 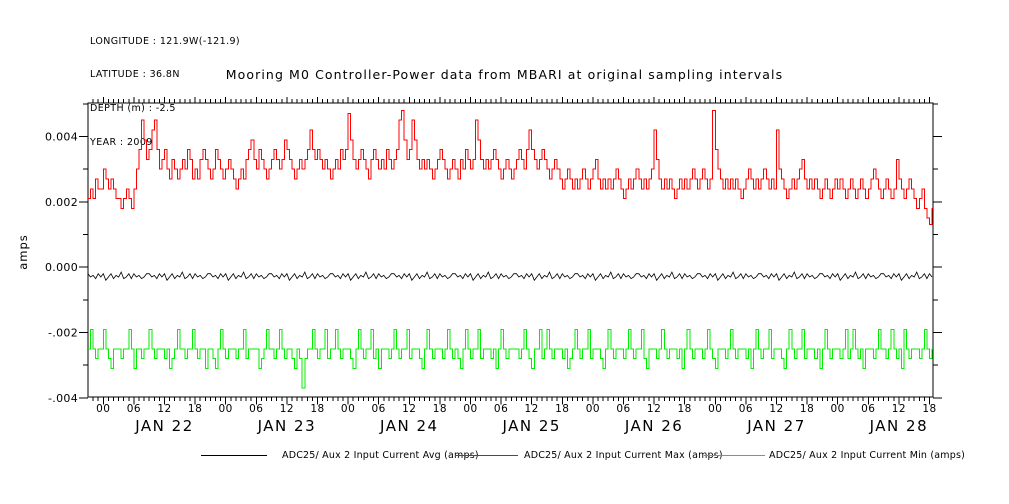 What do you see at coordinates (510, 358) in the screenshot?
I see `series-min-line` at bounding box center [510, 358].